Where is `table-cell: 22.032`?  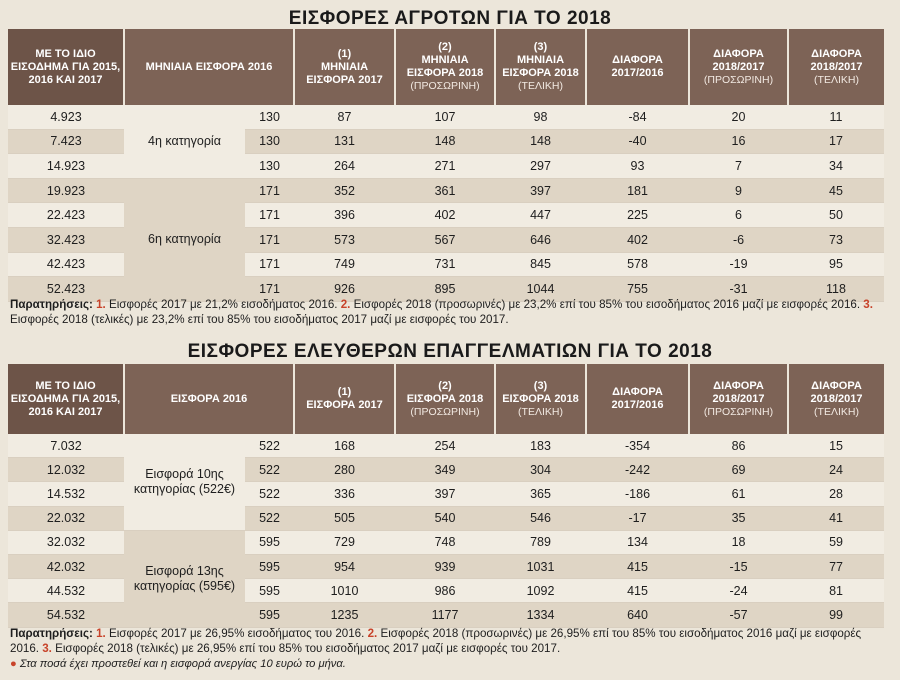 table-cell: 22.032 is located at coordinates (66, 518).